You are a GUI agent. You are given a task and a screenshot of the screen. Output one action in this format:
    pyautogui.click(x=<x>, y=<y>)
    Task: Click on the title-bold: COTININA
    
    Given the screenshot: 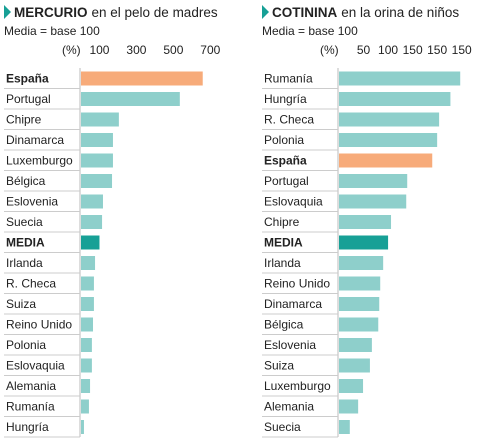 What is the action you would take?
    pyautogui.click(x=304, y=12)
    